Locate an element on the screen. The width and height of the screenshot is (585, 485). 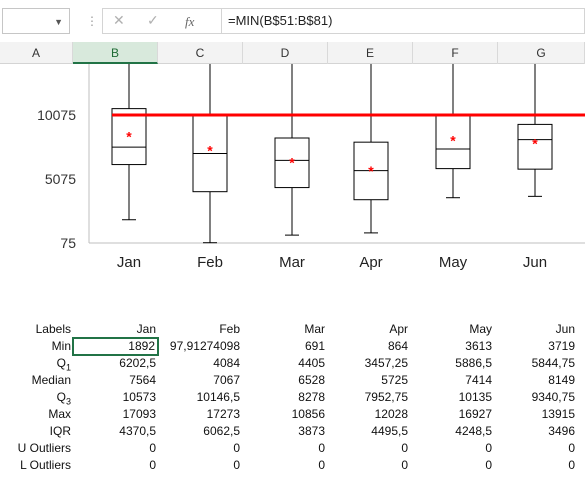
table-cell: 7564 is located at coordinates (142, 380).